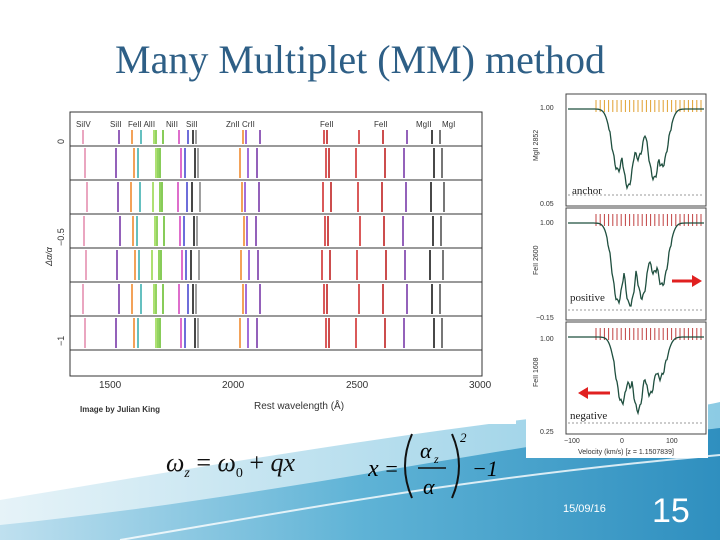 This screenshot has width=720, height=540. Describe the element at coordinates (61, 237) in the screenshot. I see `y-tick: −0.5` at that location.